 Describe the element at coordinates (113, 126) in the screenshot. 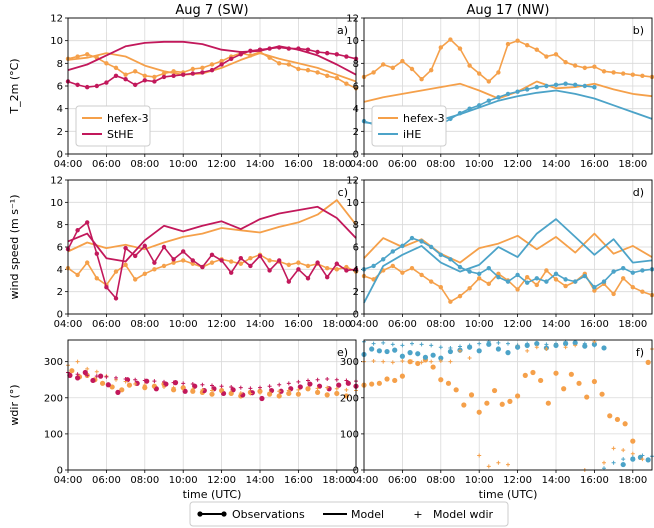

I see `panel-a-legend-box` at that location.